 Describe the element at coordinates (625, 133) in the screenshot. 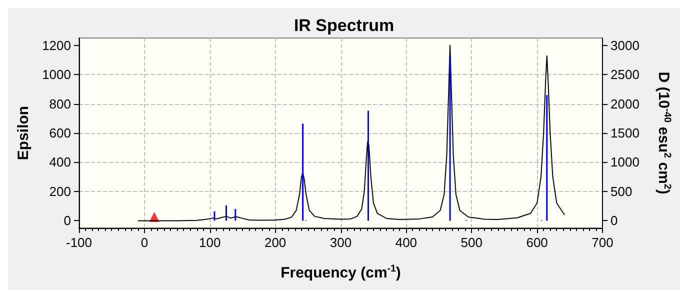

I see `y2-tick-label: 1500` at that location.